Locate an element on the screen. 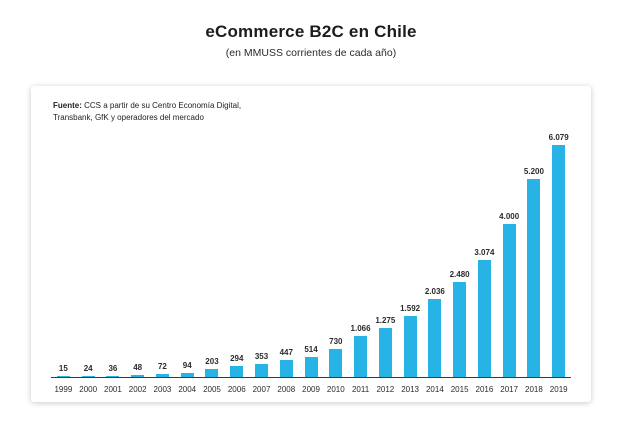  bar-group: 1.066 is located at coordinates (360, 246).